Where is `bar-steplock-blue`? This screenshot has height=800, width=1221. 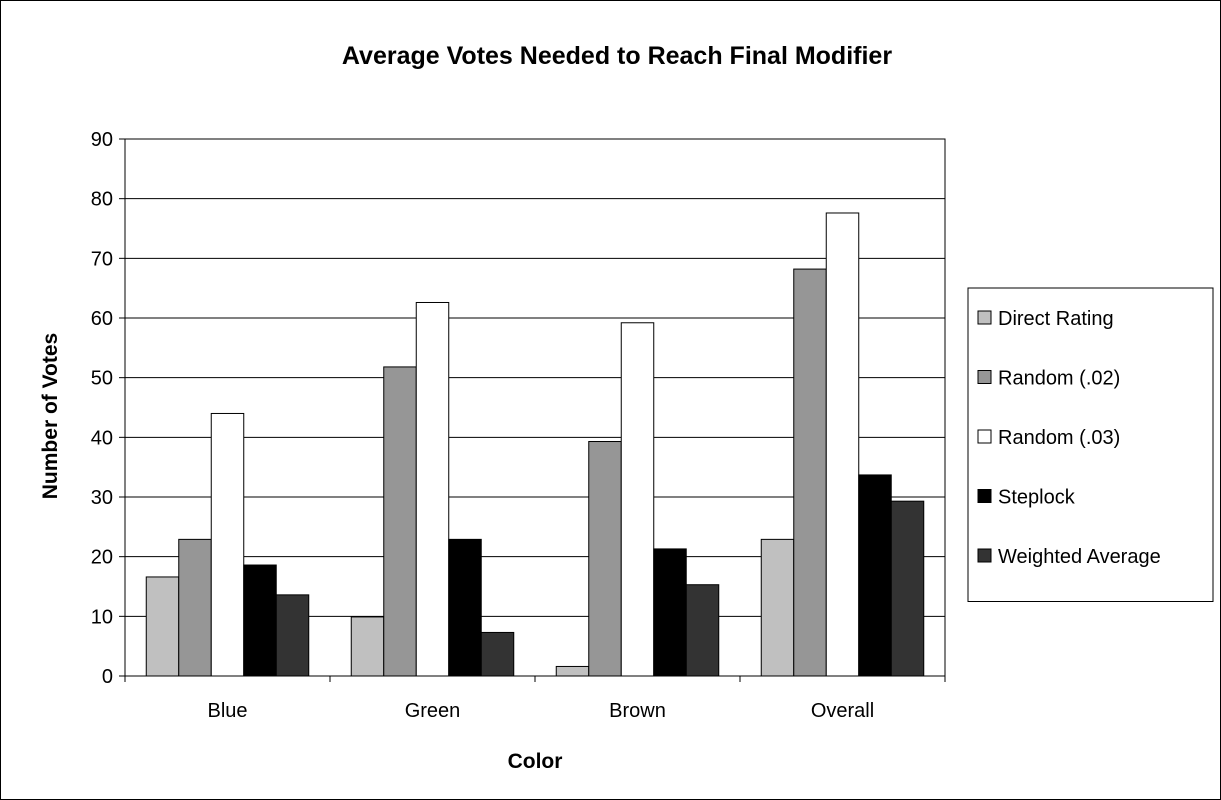 bar-steplock-blue is located at coordinates (260, 620).